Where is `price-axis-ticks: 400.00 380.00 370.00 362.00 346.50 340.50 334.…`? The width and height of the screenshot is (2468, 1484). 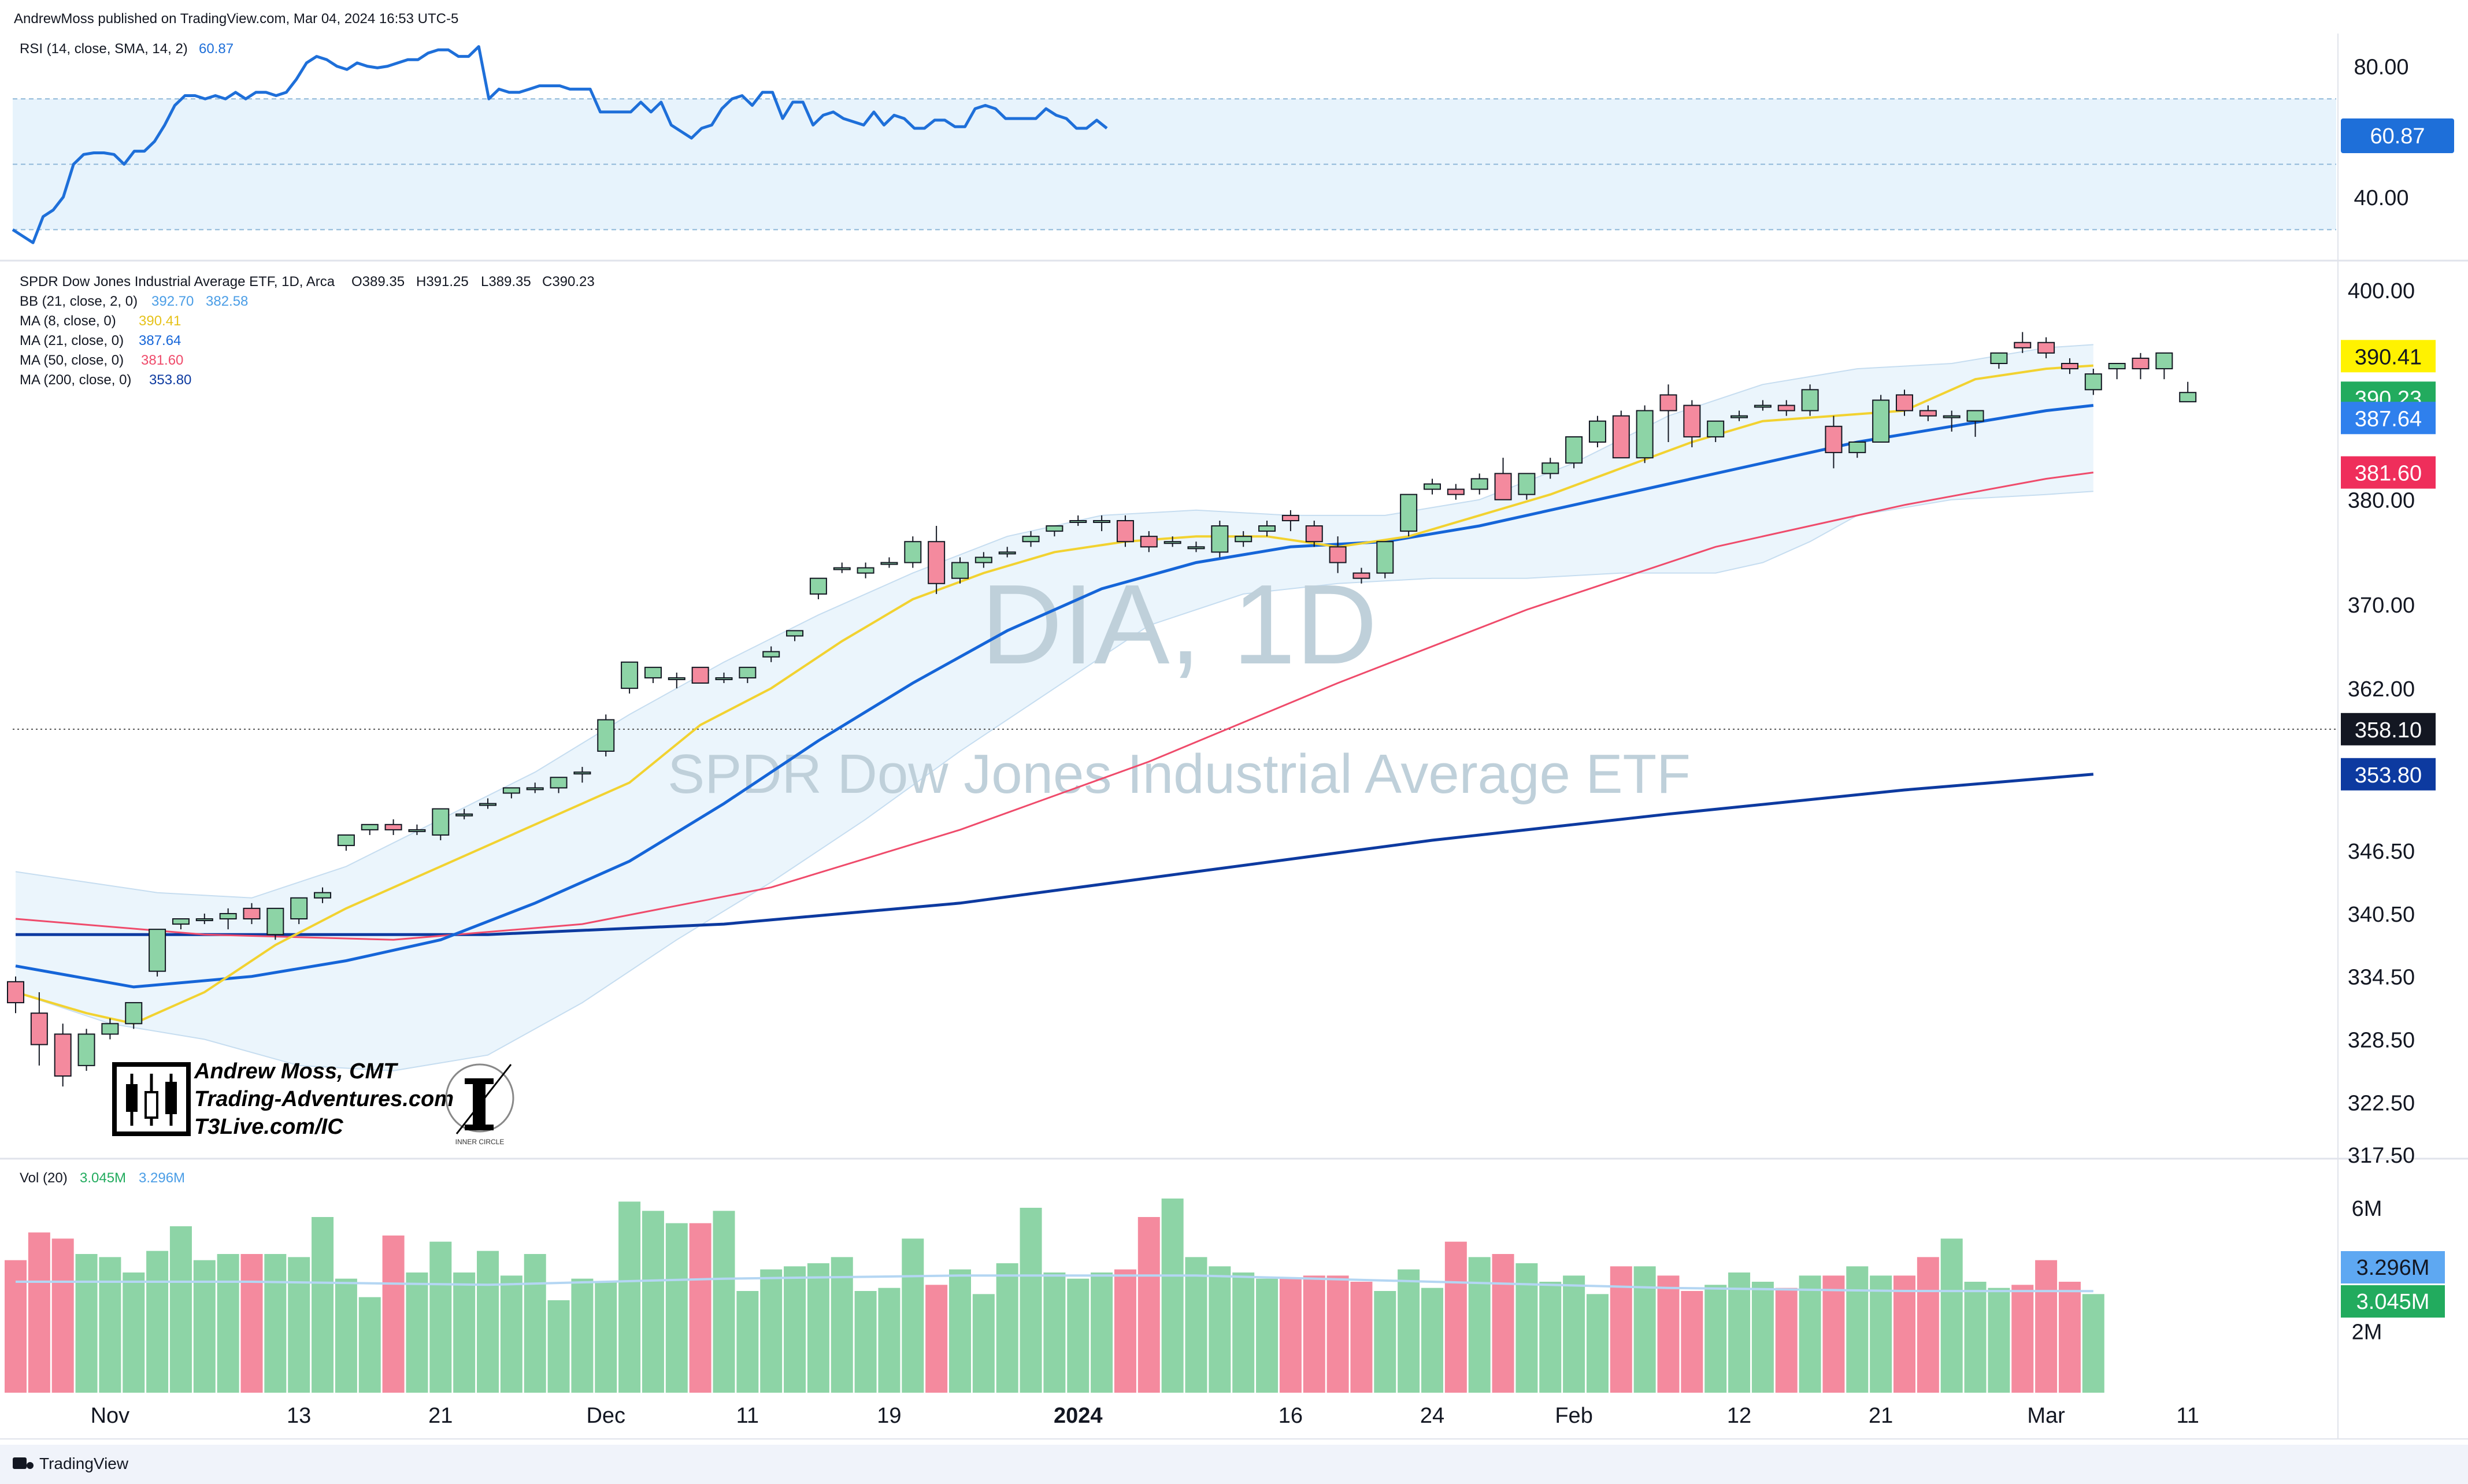 price-axis-ticks: 400.00 380.00 370.00 362.00 346.50 340.50 334.… is located at coordinates (2381, 723).